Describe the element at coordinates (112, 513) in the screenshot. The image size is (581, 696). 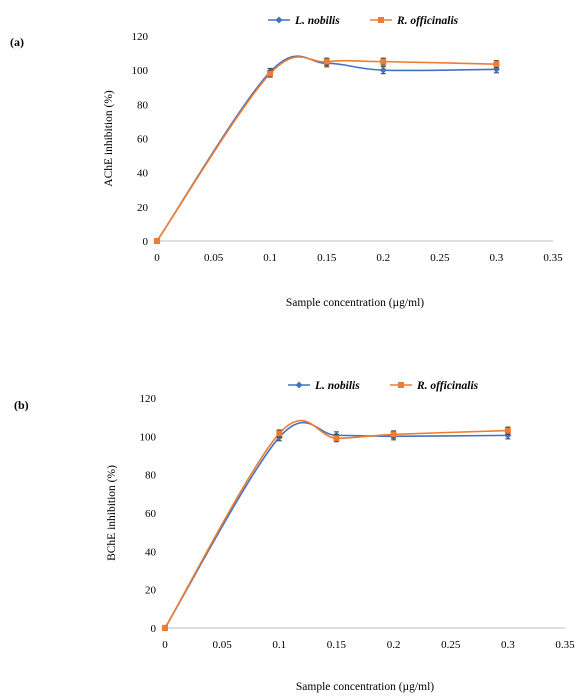
I see `y-axis-title: BChE inhibition (%)` at that location.